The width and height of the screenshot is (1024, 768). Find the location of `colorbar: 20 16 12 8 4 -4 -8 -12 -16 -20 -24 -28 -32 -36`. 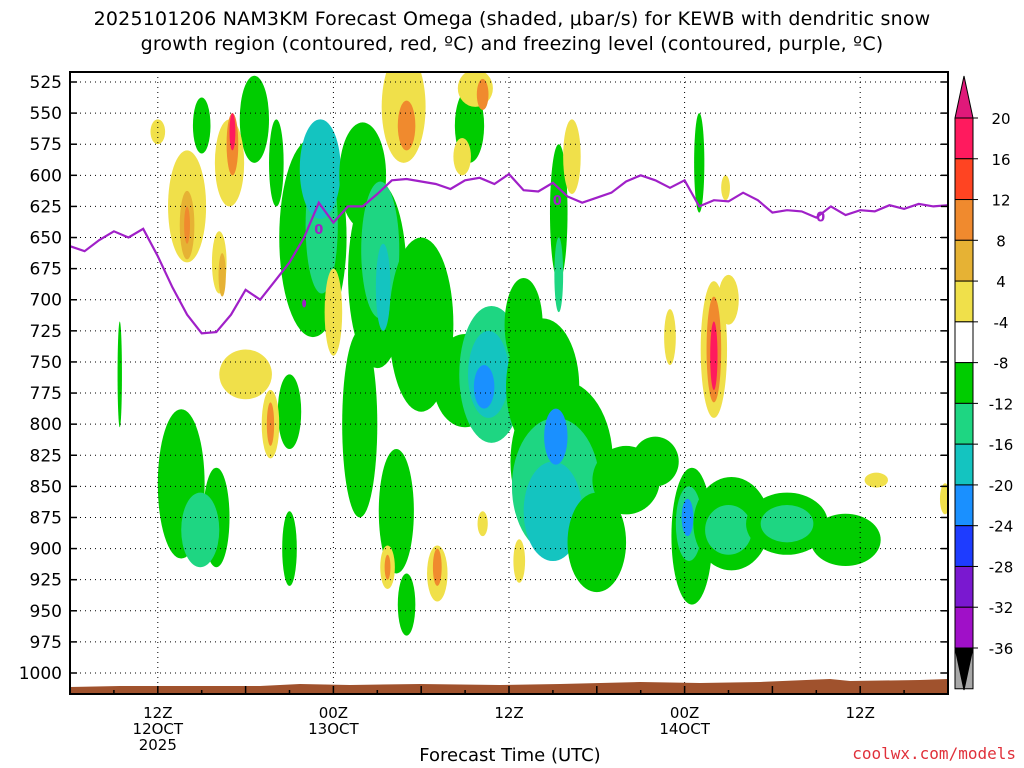

colorbar: 20 16 12 8 4 -4 -8 -12 -16 -20 -24 -28 -32 -36 is located at coordinates (984, 383).